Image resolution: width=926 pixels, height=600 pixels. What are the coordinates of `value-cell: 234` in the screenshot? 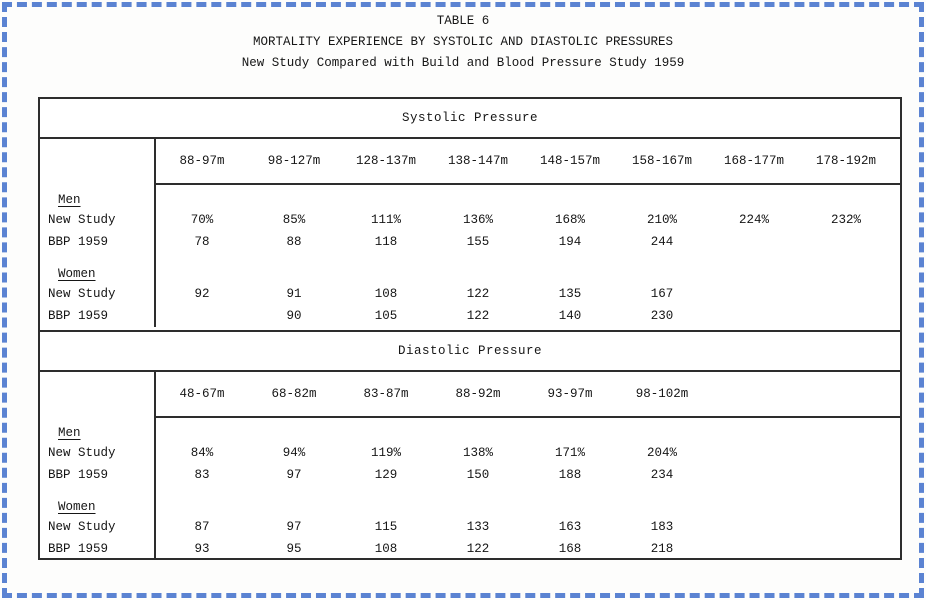 It's located at (662, 475).